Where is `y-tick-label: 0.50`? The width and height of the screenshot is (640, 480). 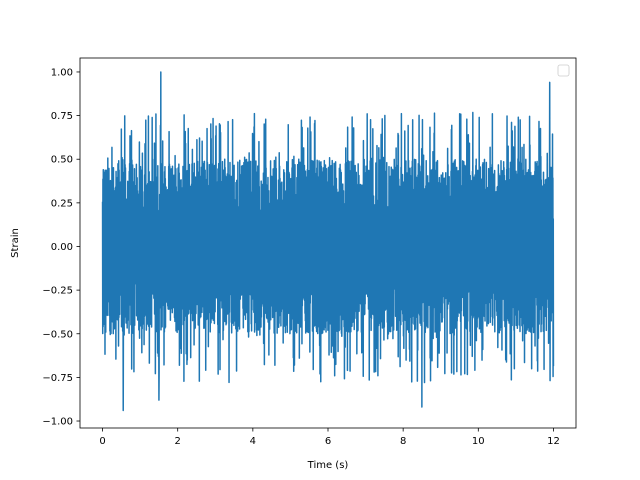 y-tick-label: 0.50 is located at coordinates (62, 160).